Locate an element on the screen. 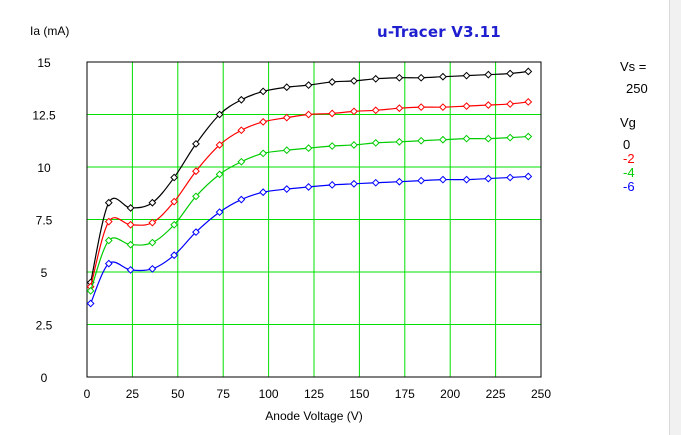 This screenshot has width=681, height=435. legend-item-vg--2: -2 is located at coordinates (629, 158).